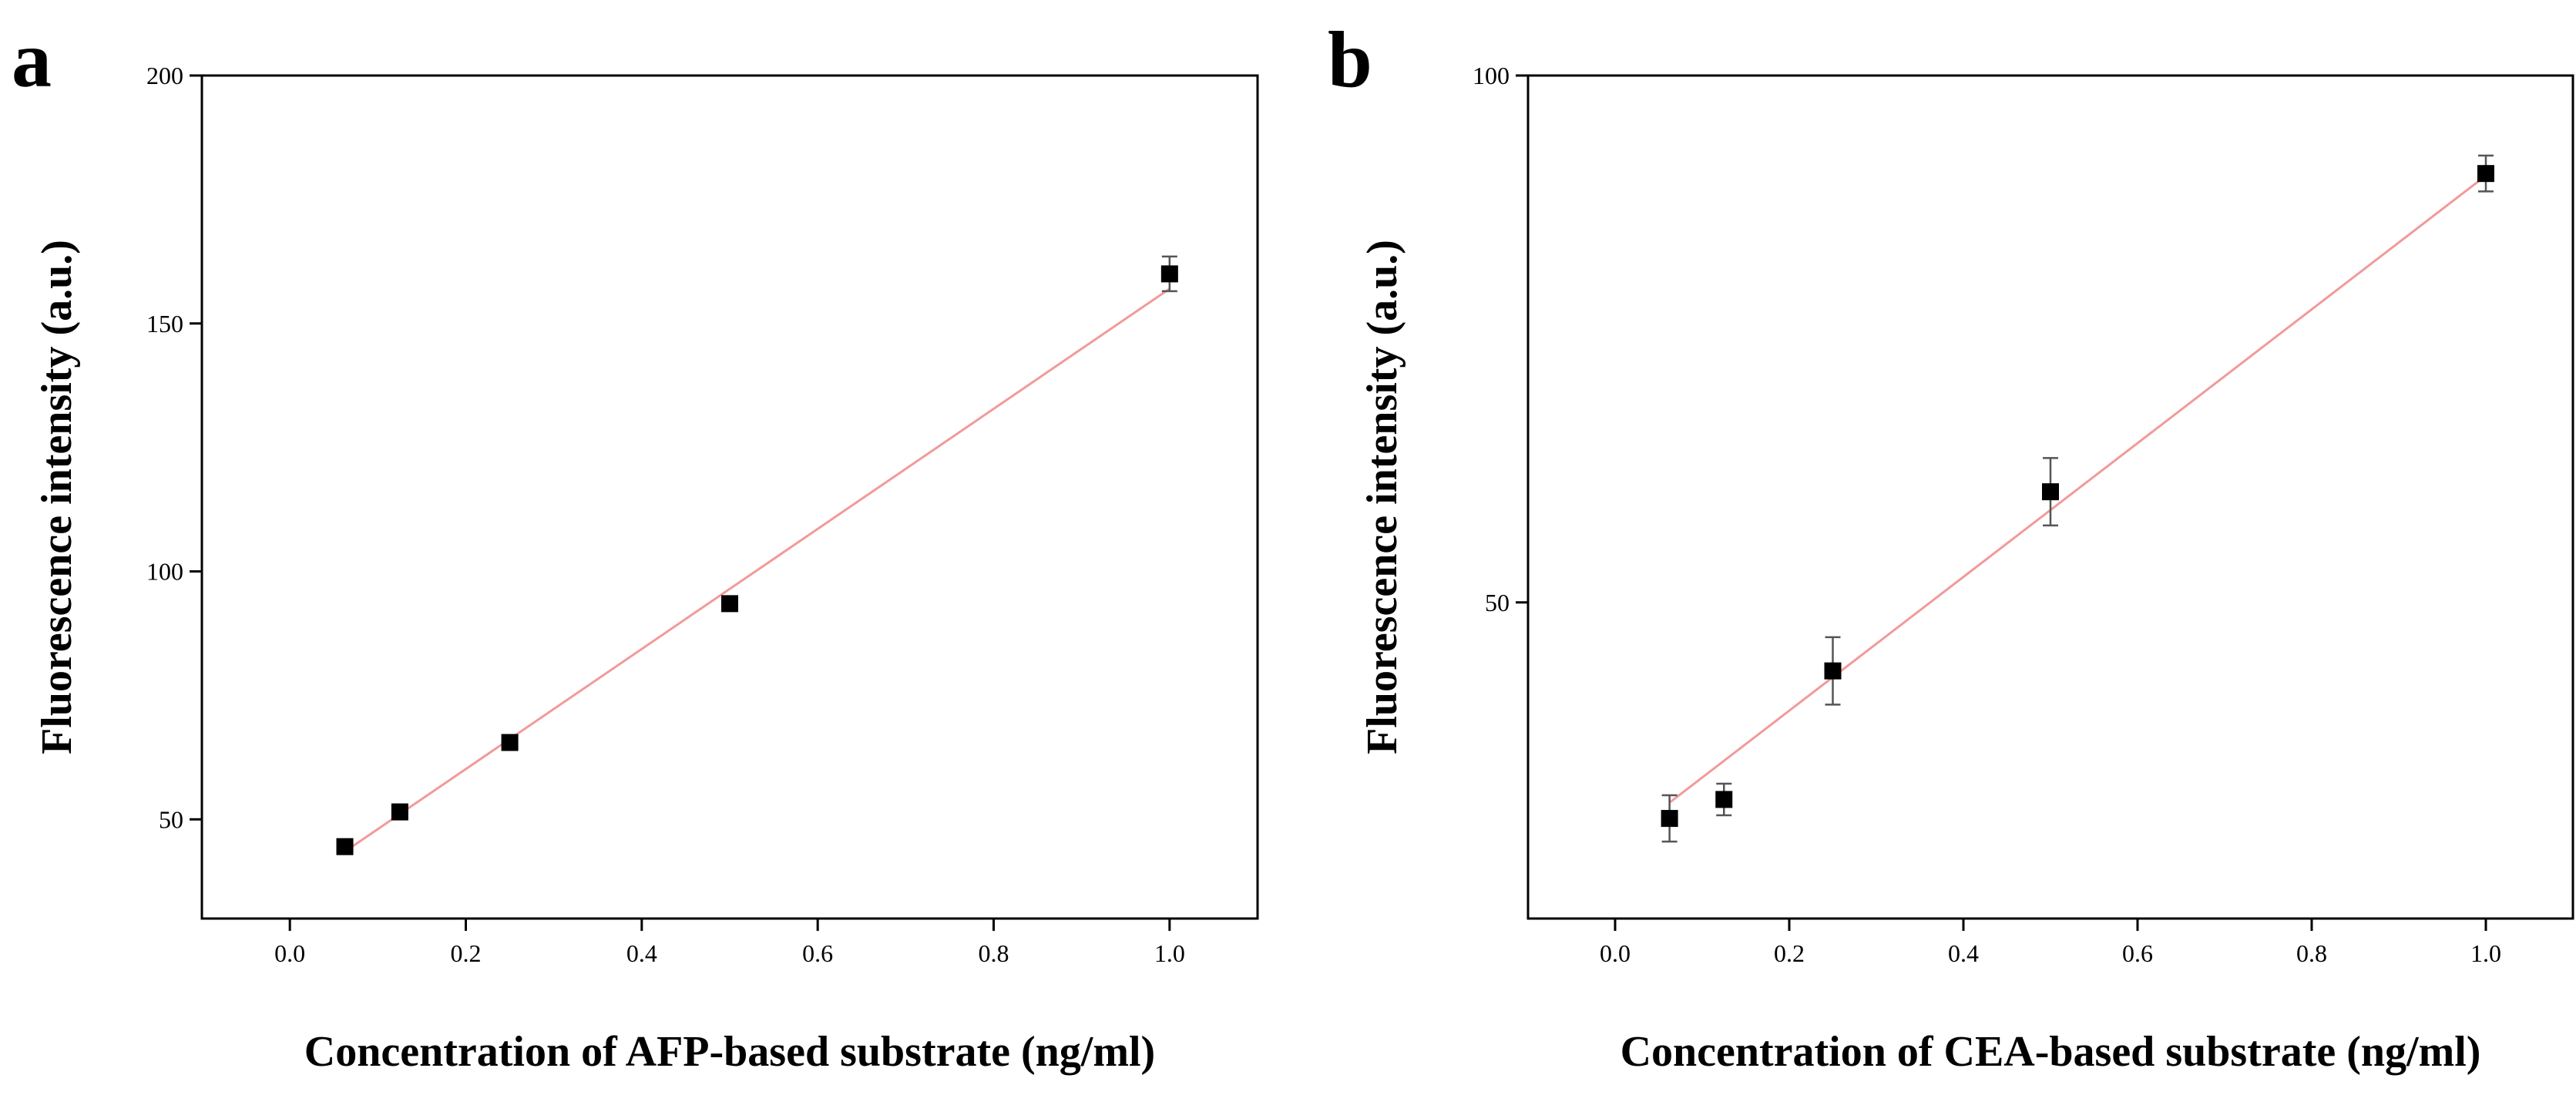  I want to click on y-tick-label-a-3: 200, so click(164, 75).